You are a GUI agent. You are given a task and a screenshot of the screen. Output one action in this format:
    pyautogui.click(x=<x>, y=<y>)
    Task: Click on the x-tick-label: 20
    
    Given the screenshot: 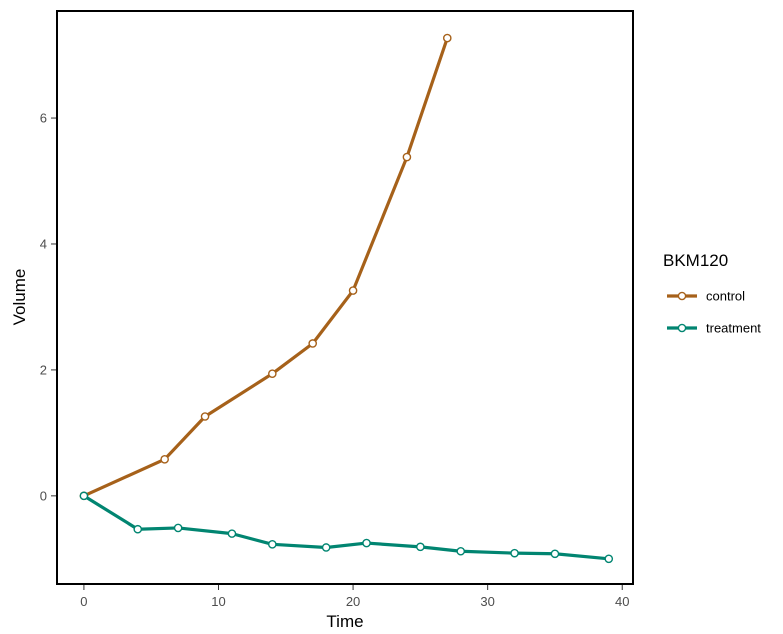 What is the action you would take?
    pyautogui.click(x=353, y=601)
    